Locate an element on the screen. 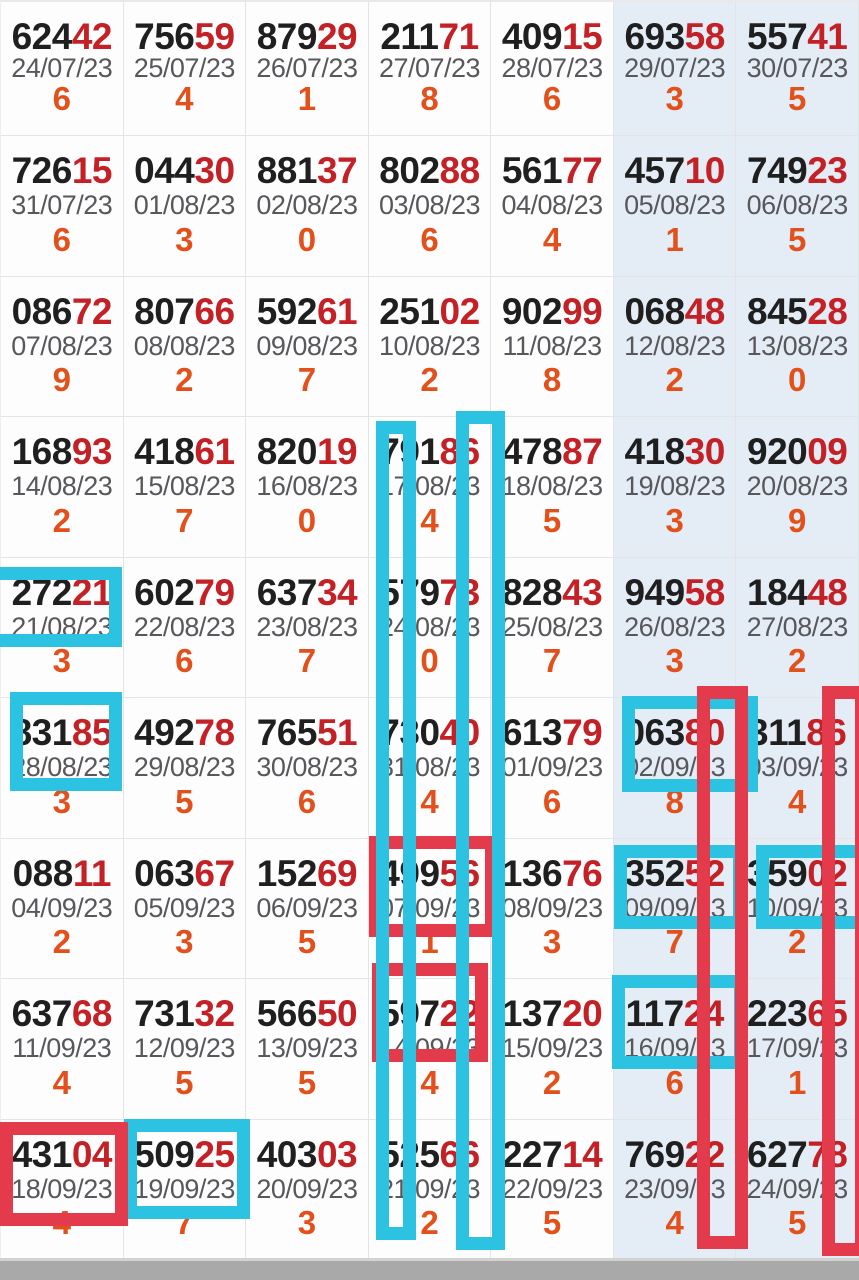  result-number-suffix: 78 is located at coordinates (214, 732).